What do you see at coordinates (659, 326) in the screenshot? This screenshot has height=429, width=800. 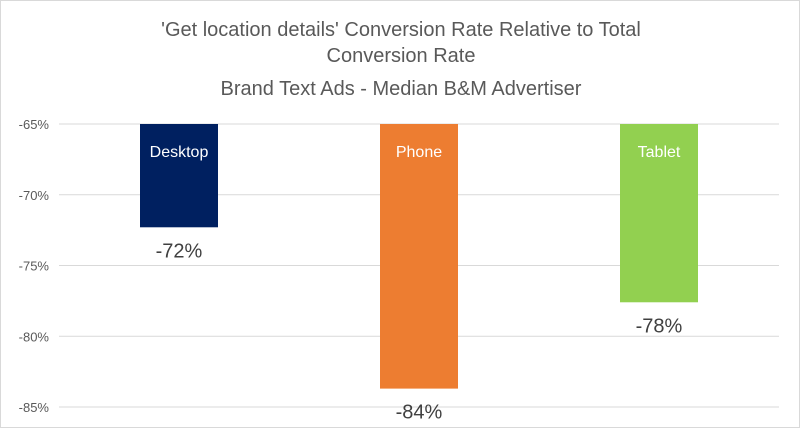 I see `data-label: -78%` at bounding box center [659, 326].